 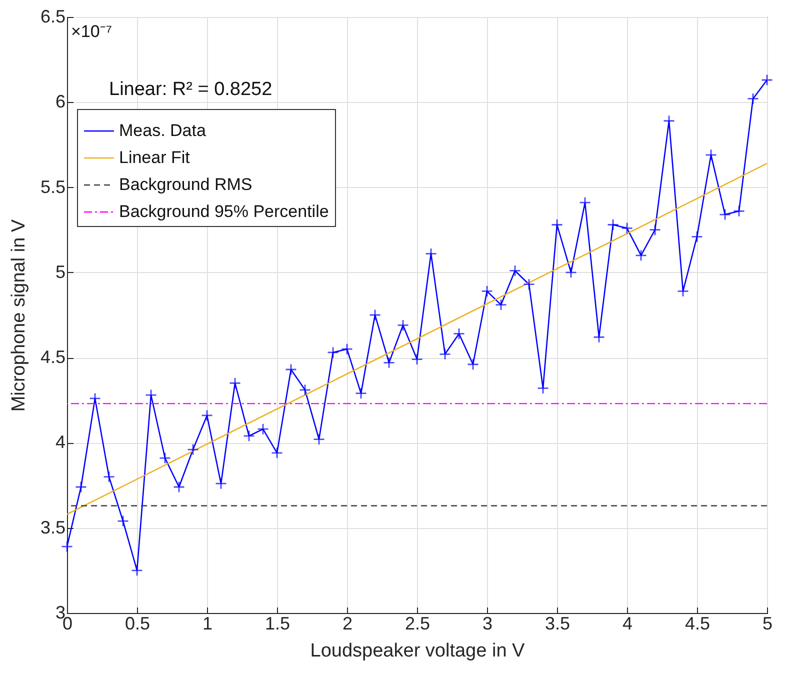 I want to click on y-tick-label: 5.5, so click(x=53, y=186).